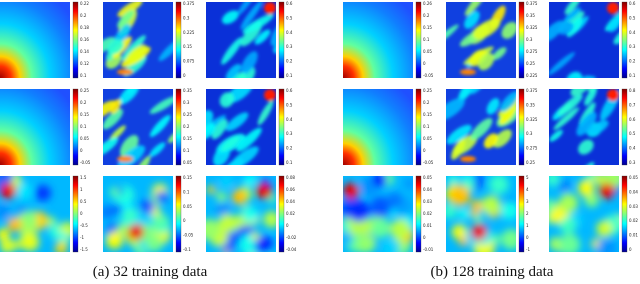 Image resolution: width=640 pixels, height=284 pixels. What do you see at coordinates (633, 220) in the screenshot?
I see `colorbar-tick-label: 0.02` at bounding box center [633, 220].